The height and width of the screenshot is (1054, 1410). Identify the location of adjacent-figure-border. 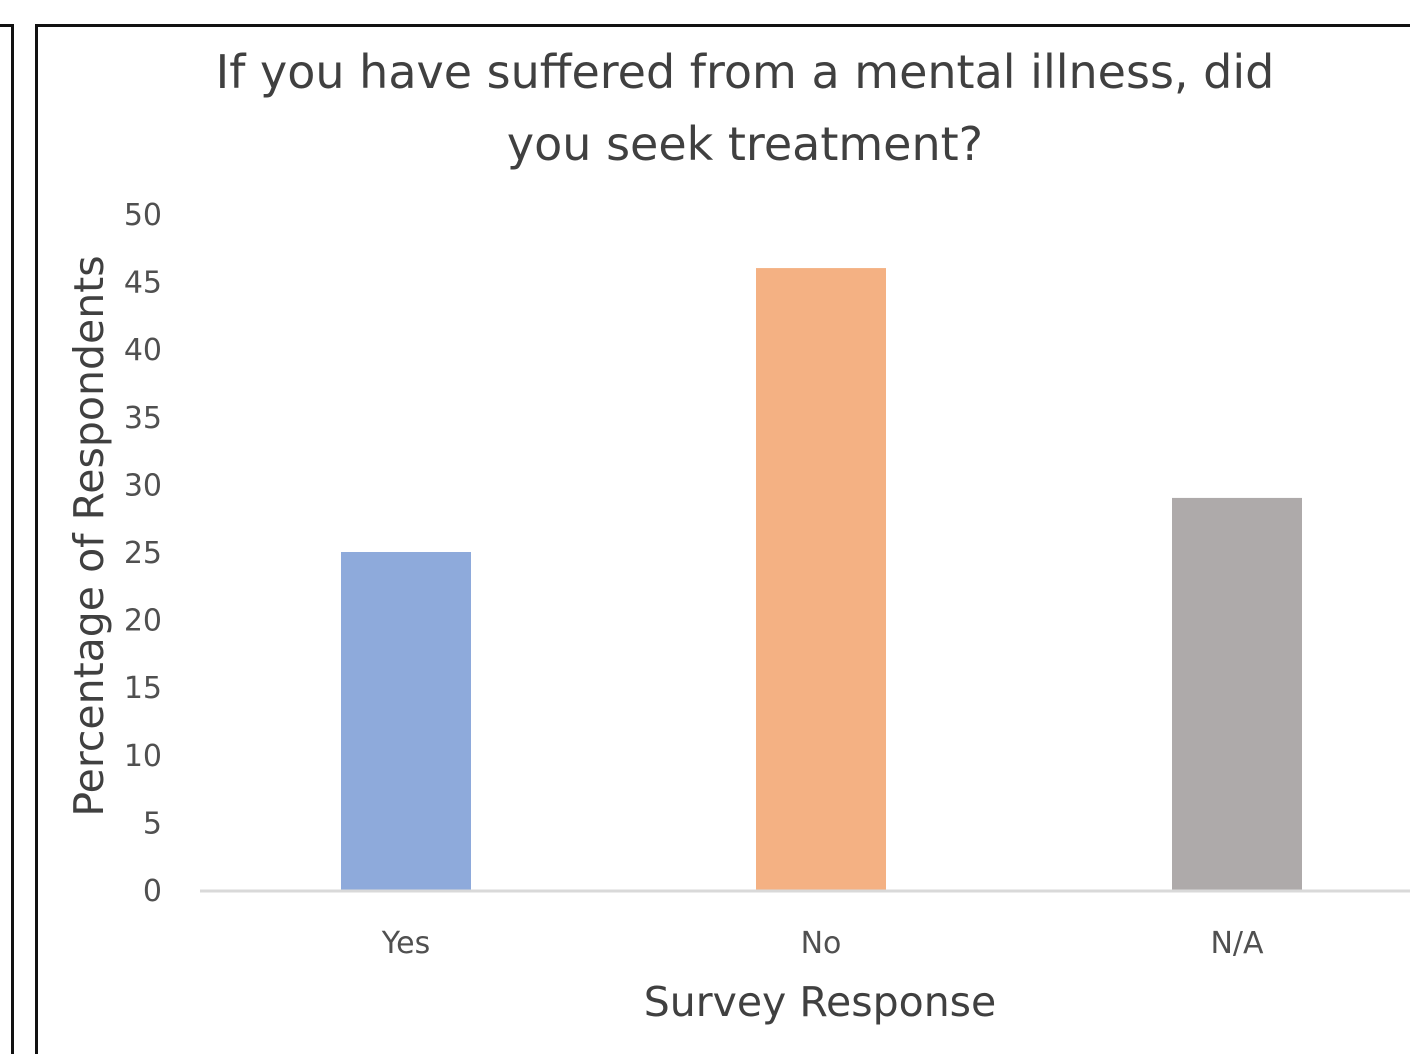
(7, 539).